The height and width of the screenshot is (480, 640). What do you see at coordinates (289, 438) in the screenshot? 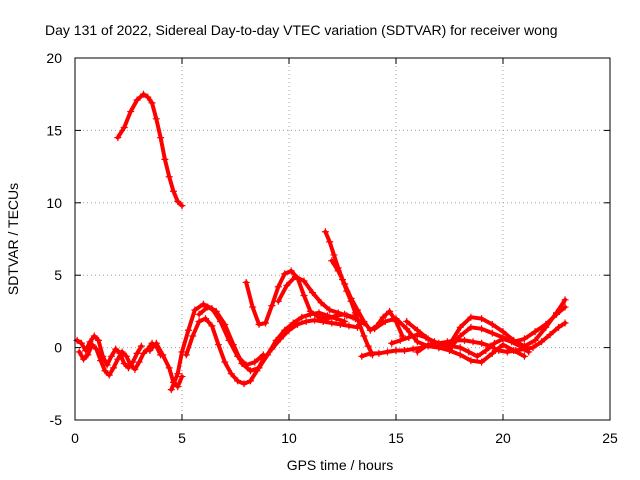
I see `x-tick-label: 10` at bounding box center [289, 438].